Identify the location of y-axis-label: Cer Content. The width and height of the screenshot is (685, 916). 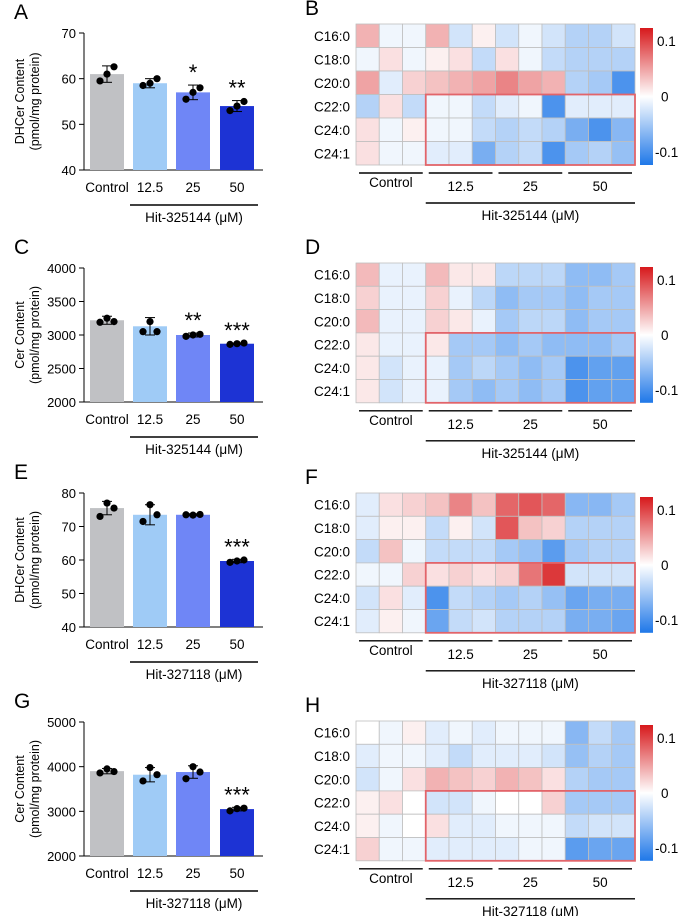
(20, 789).